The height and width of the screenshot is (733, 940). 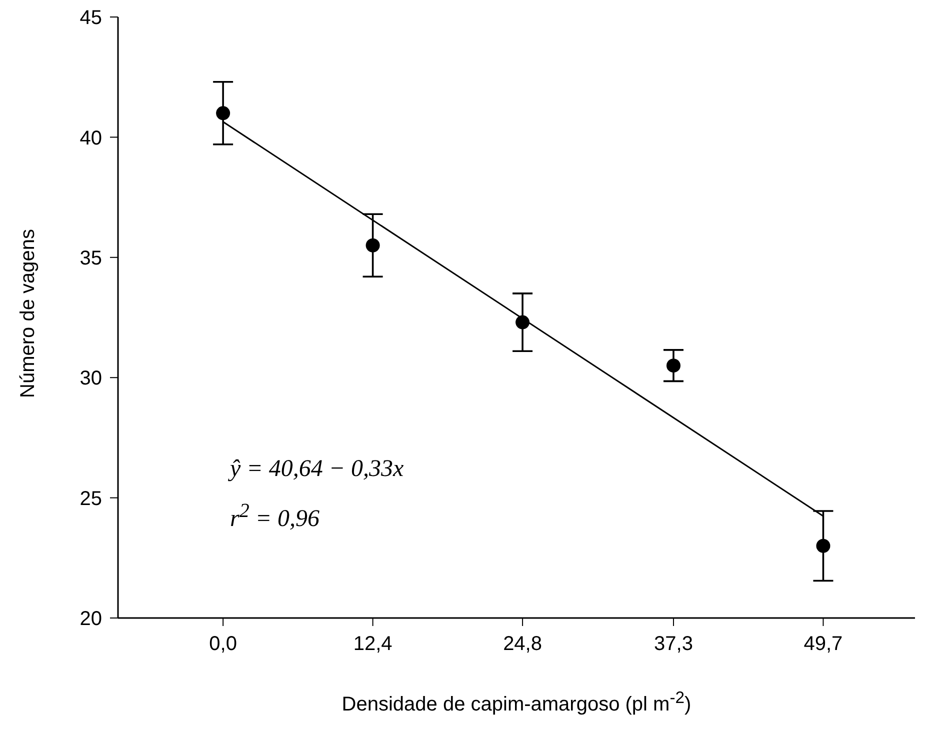 I want to click on y-axis-title: Número de vagens, so click(x=28, y=313).